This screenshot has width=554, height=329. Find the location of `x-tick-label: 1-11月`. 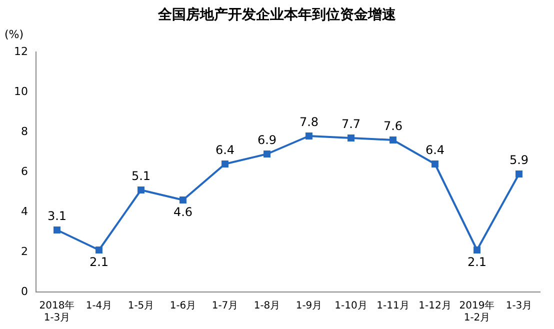

x-tick-label: 1-11月 is located at coordinates (393, 306).